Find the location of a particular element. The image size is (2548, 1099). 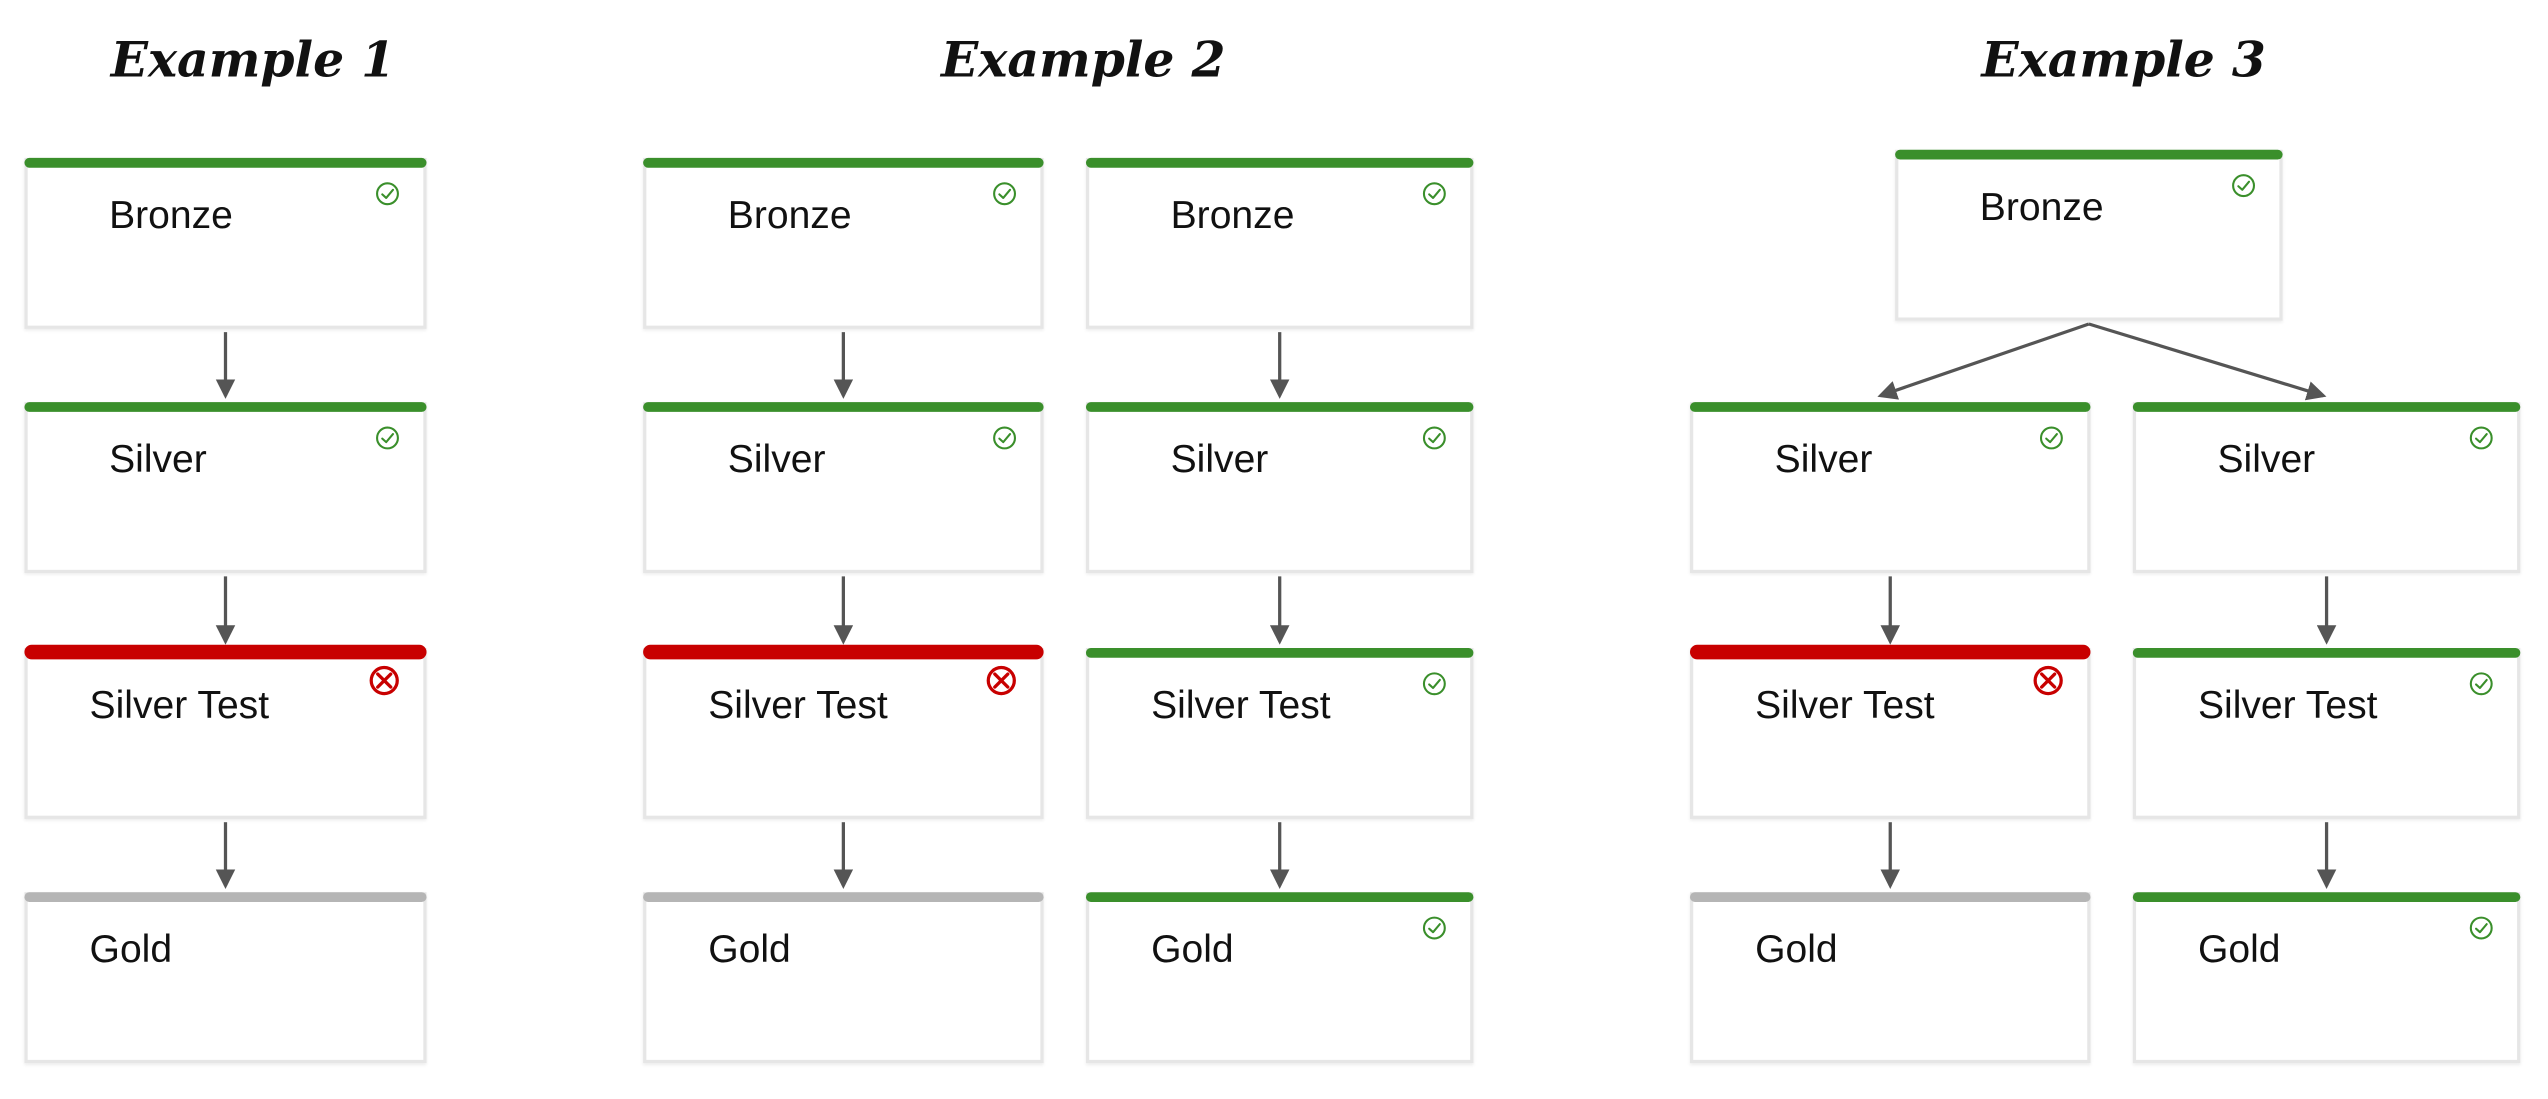

node-e3b-gold: Gold is located at coordinates (2326, 978).